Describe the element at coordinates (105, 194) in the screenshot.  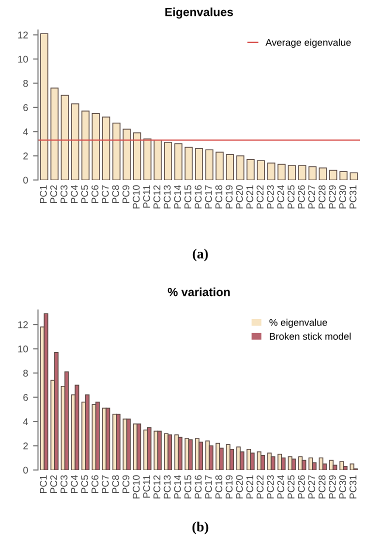
I see `x-tick-label: PC7` at that location.